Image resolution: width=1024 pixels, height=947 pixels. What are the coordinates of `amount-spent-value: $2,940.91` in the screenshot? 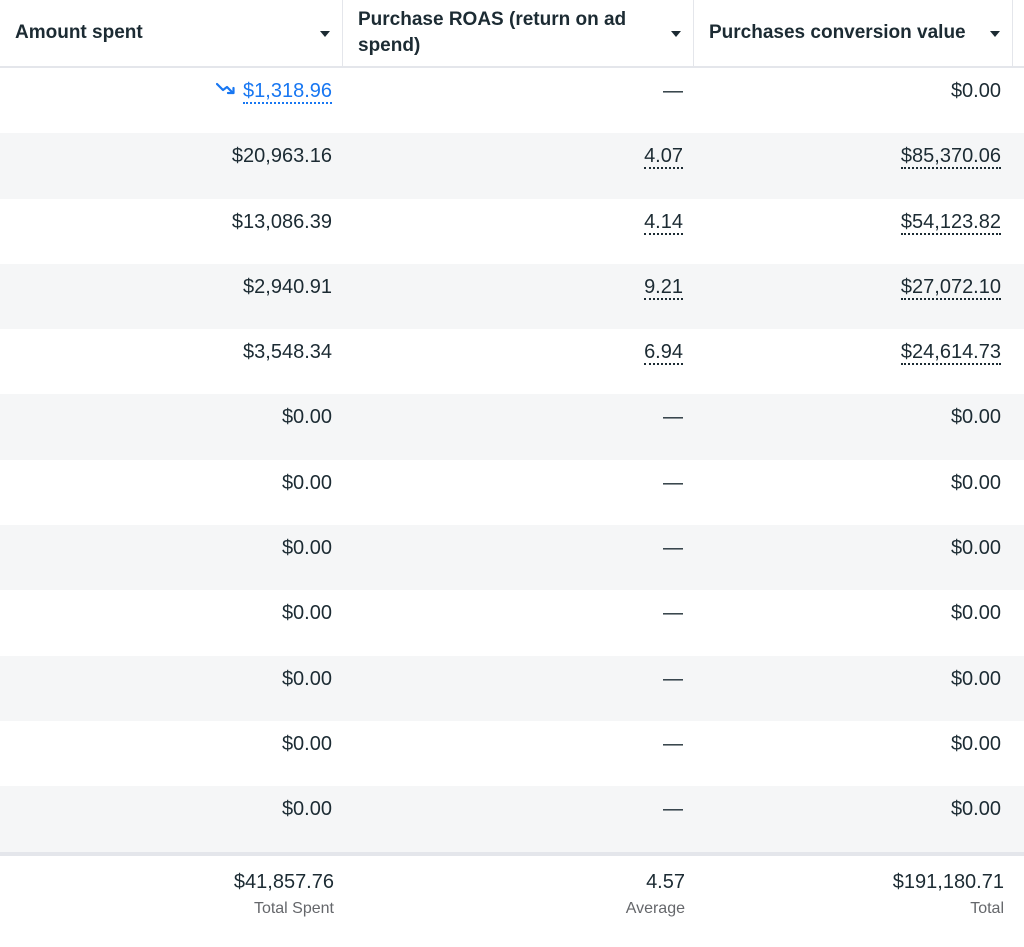 It's located at (287, 286).